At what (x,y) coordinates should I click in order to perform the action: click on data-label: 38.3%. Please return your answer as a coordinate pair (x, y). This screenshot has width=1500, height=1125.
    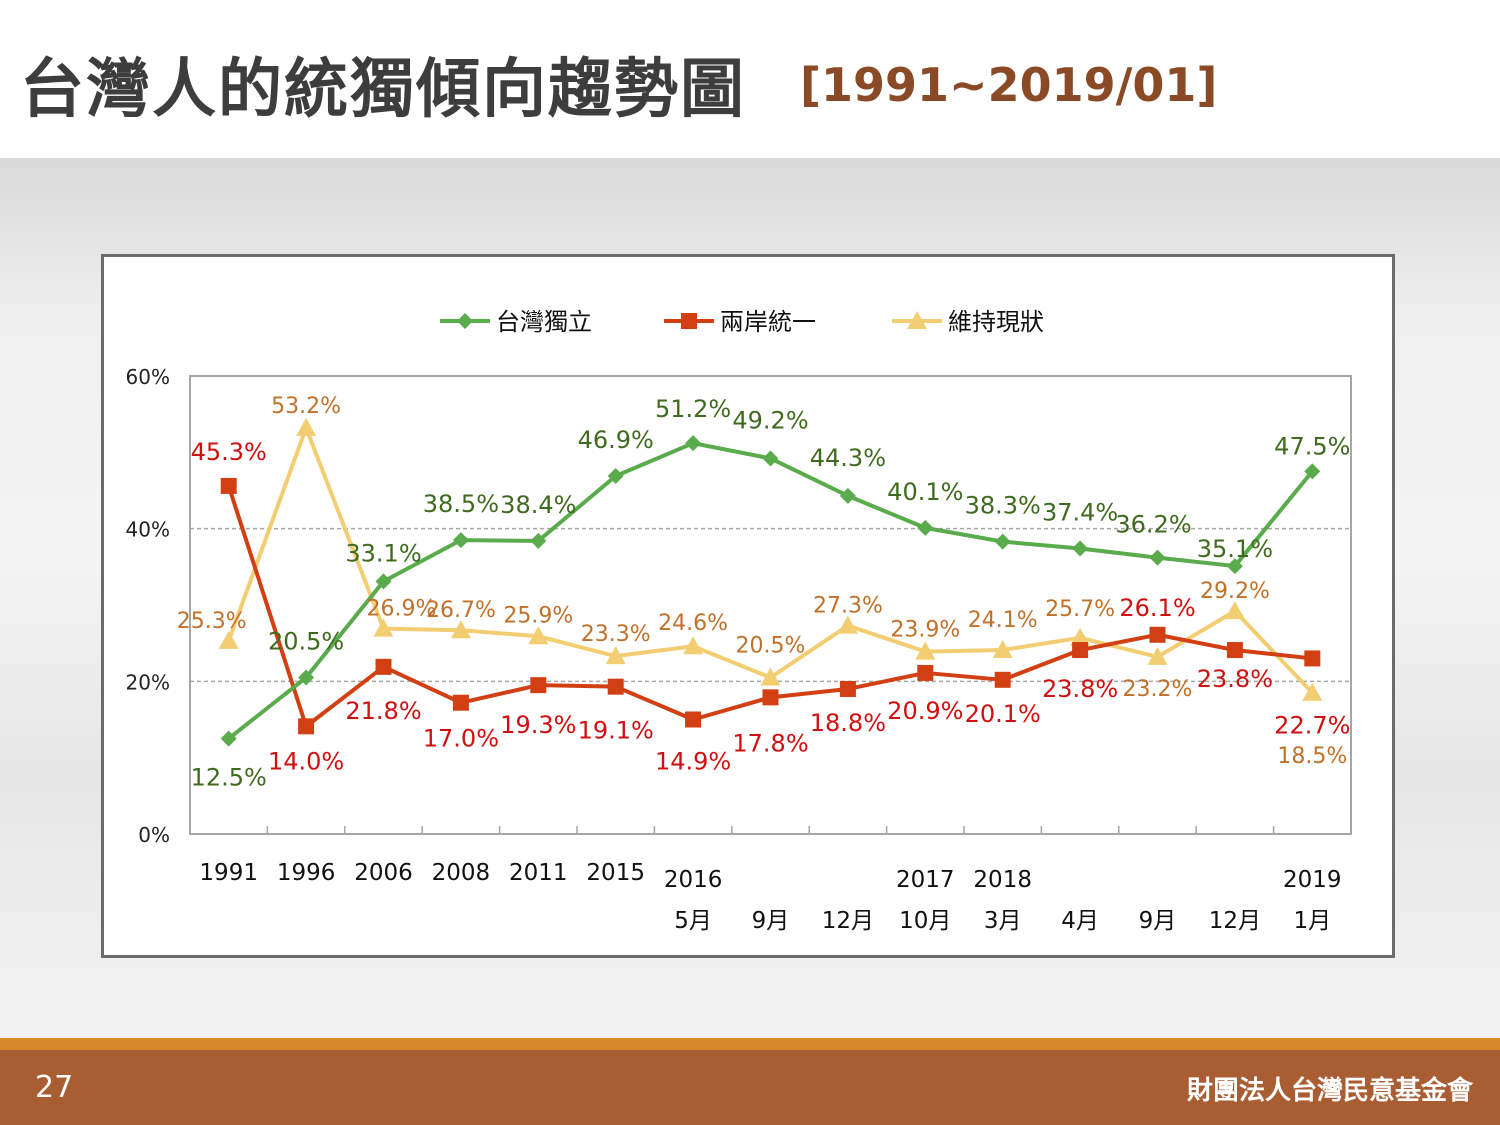
    Looking at the image, I should click on (1003, 506).